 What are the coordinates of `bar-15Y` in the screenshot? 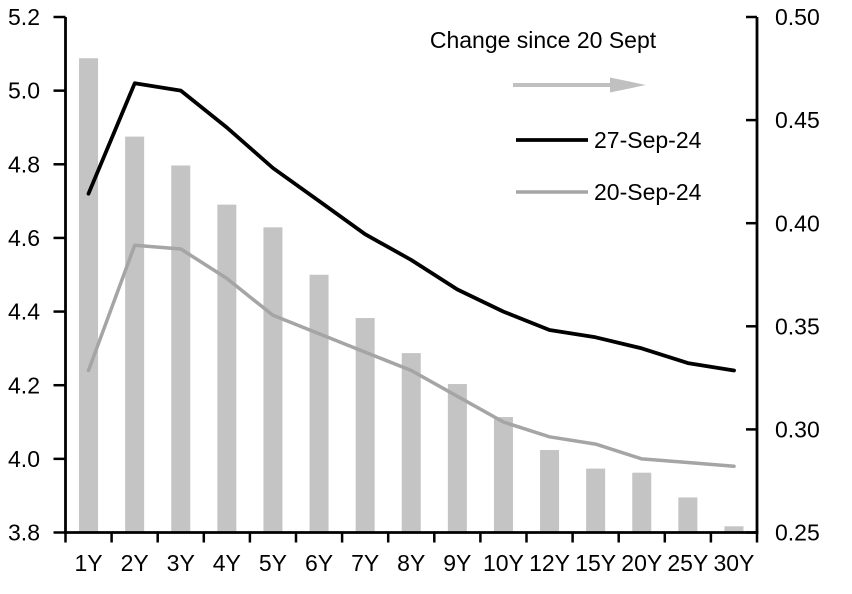 It's located at (596, 500).